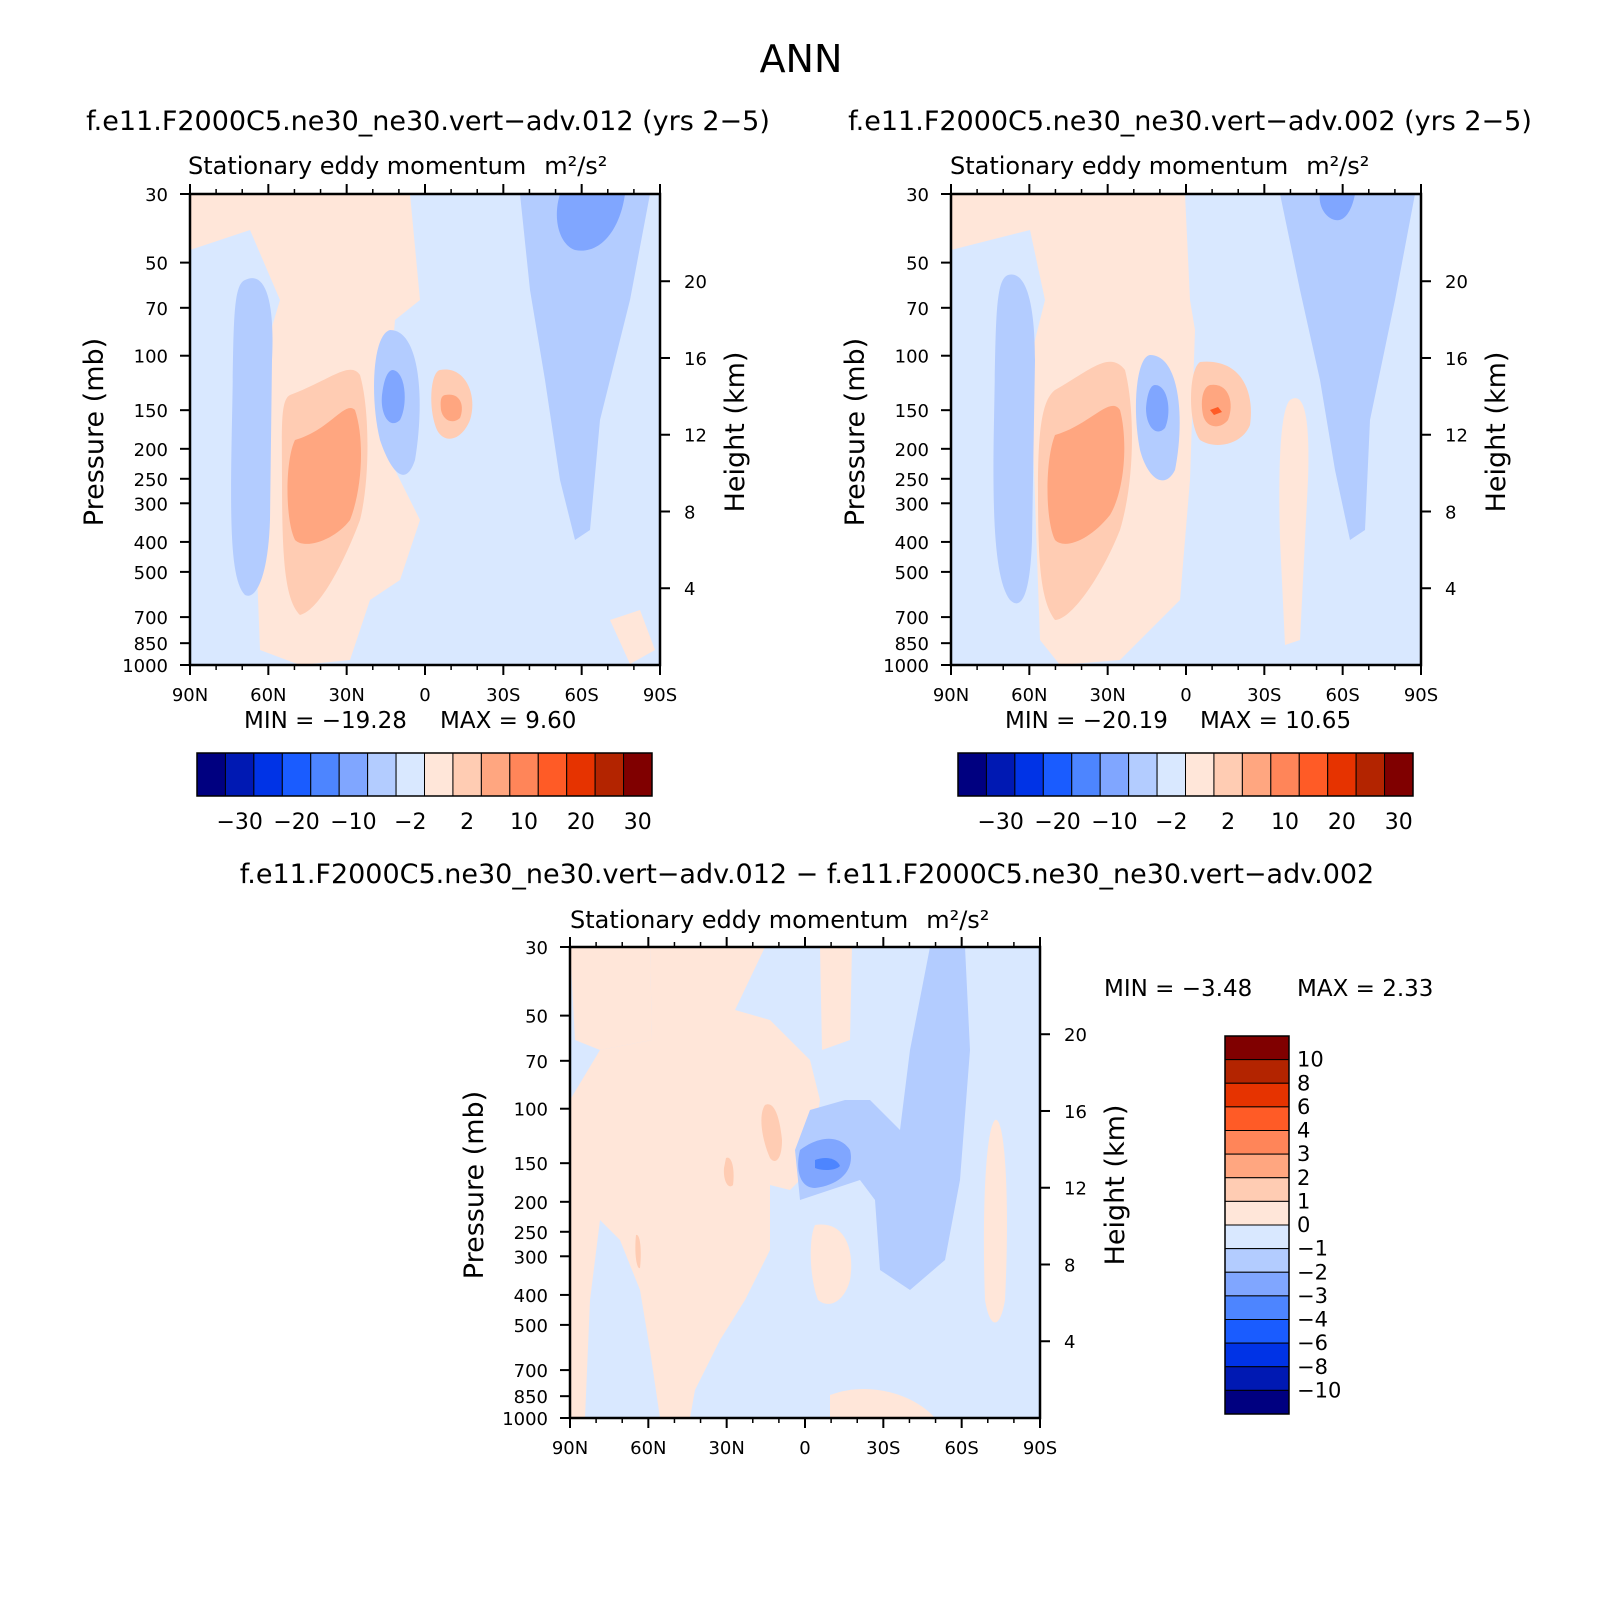 This screenshot has width=1603, height=1603. Describe the element at coordinates (536, 948) in the screenshot. I see `panel3-ytick-label: 30` at that location.